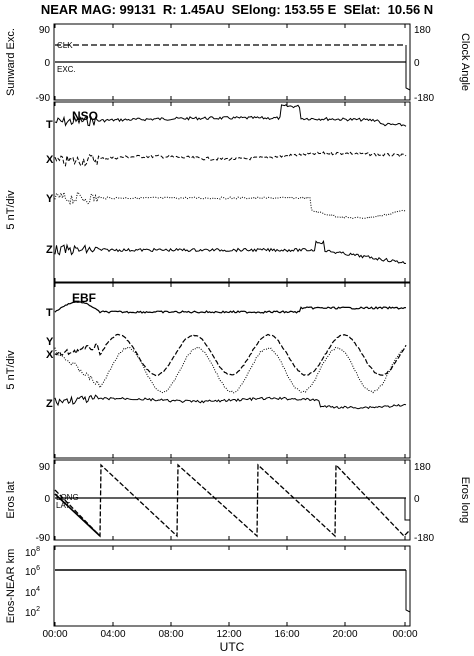 Image resolution: width=474 pixels, height=656 pixels. I want to click on eros-long-sawtooth, so click(232, 500).